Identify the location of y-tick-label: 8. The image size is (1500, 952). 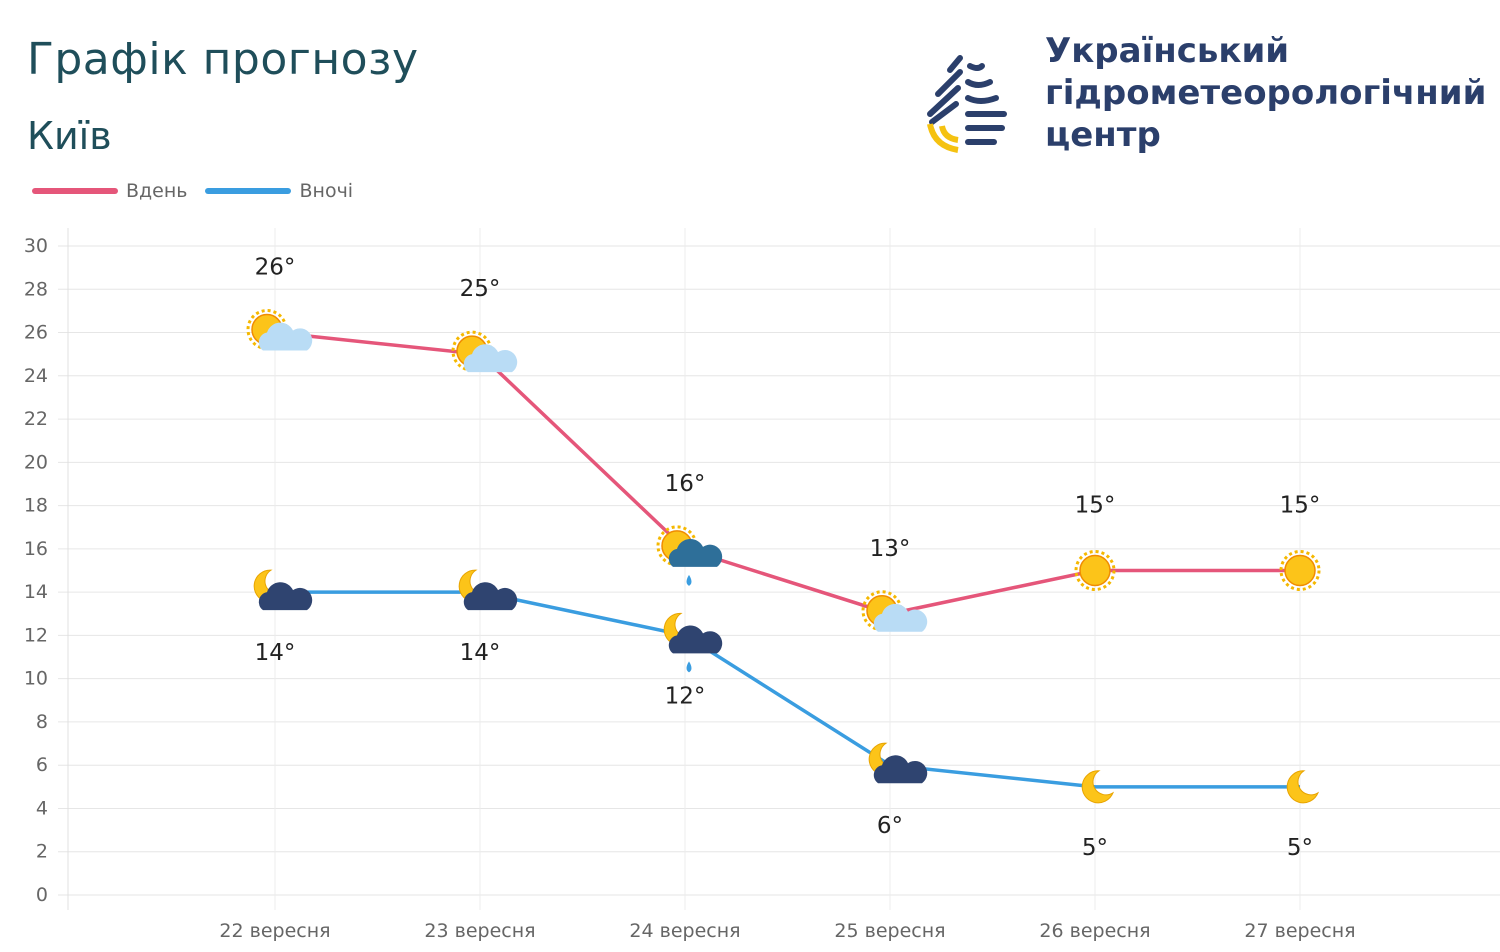
(42, 722).